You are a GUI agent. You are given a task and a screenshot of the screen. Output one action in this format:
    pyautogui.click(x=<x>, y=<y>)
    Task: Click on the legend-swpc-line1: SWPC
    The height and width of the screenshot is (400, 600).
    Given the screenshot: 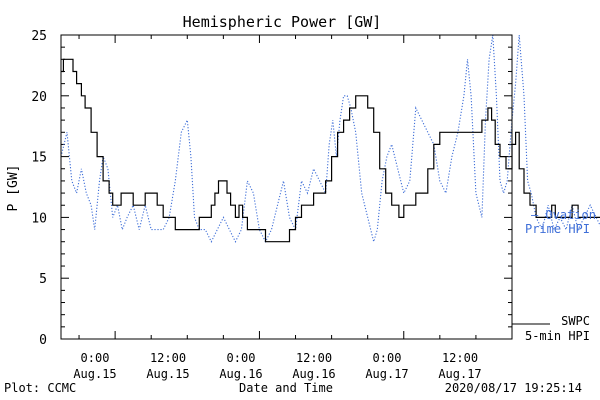 What is the action you would take?
    pyautogui.click(x=575, y=321)
    